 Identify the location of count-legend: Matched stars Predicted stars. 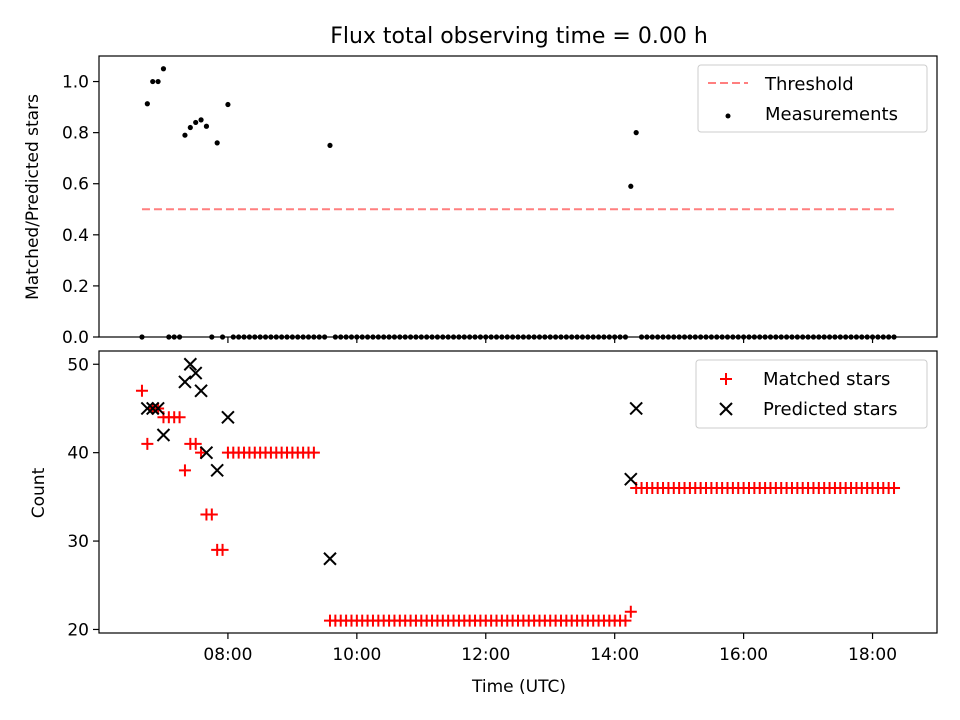
(811, 394).